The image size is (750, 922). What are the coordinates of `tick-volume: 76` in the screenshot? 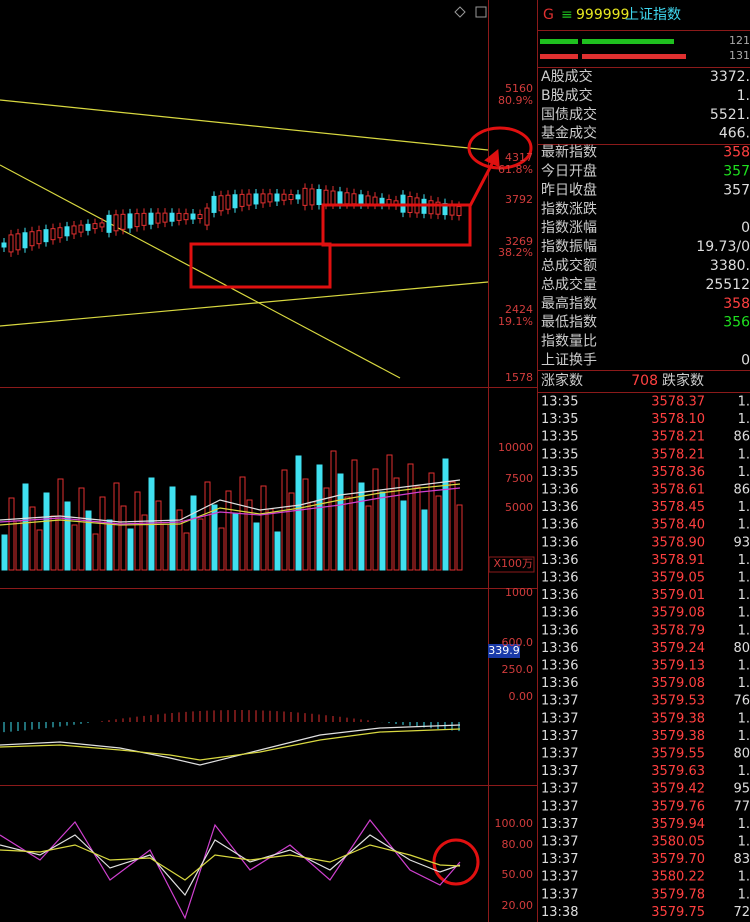 It's located at (741, 701).